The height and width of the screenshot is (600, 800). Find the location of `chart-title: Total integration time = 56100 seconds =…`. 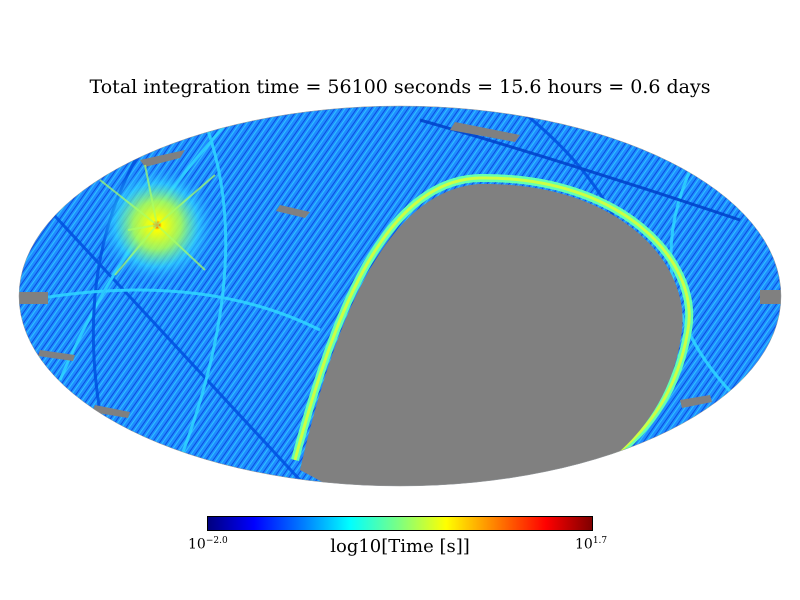

chart-title: Total integration time = 56100 seconds =… is located at coordinates (400, 87).